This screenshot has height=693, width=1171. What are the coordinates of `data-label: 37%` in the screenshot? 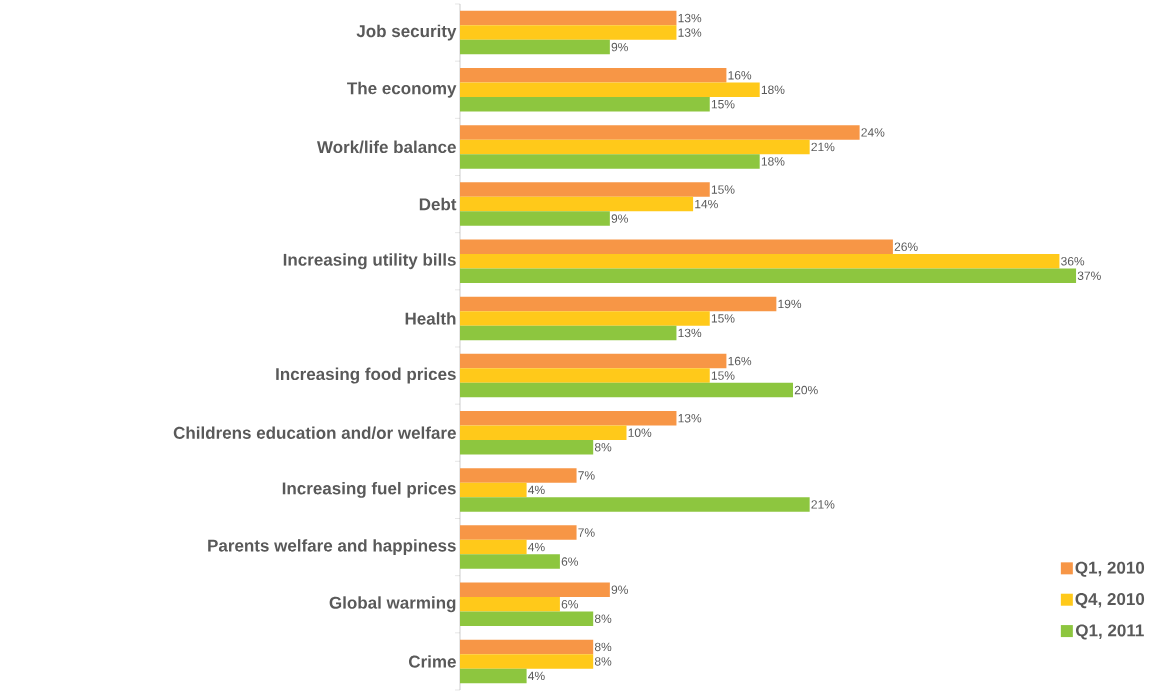 It's located at (1089, 275).